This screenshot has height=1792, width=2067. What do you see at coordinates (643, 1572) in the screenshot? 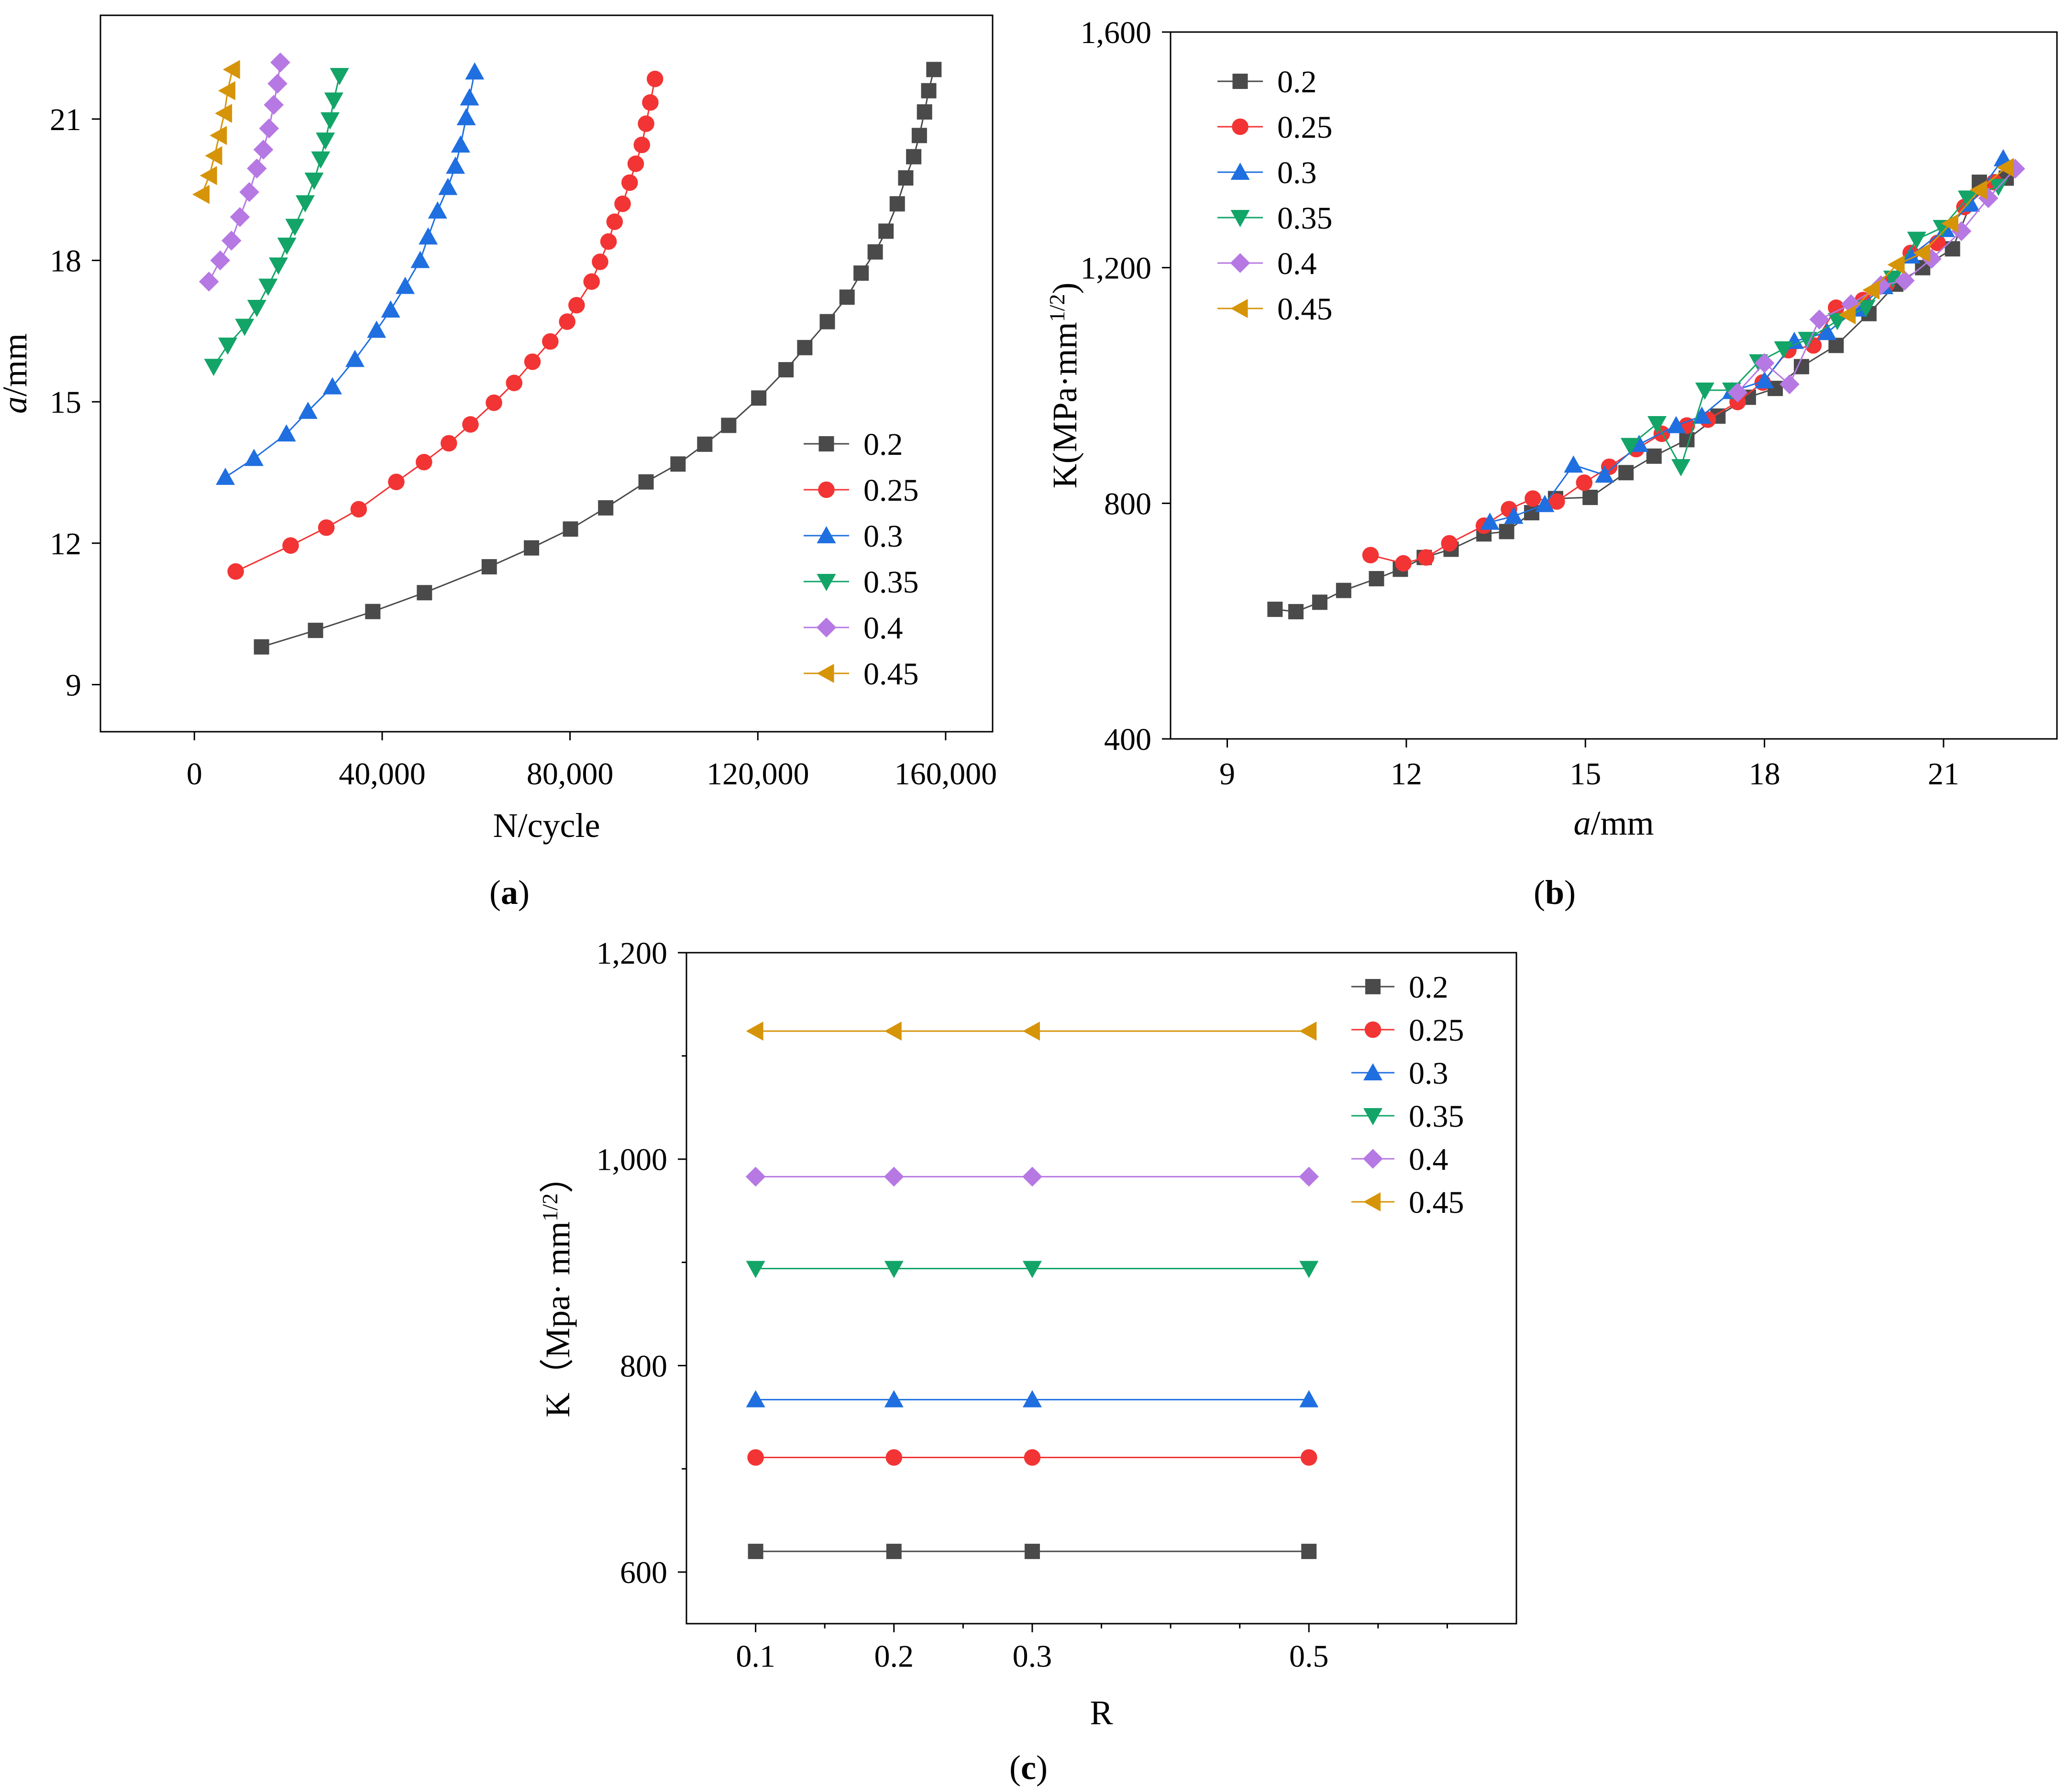
I see `y-tick-label: 600` at bounding box center [643, 1572].